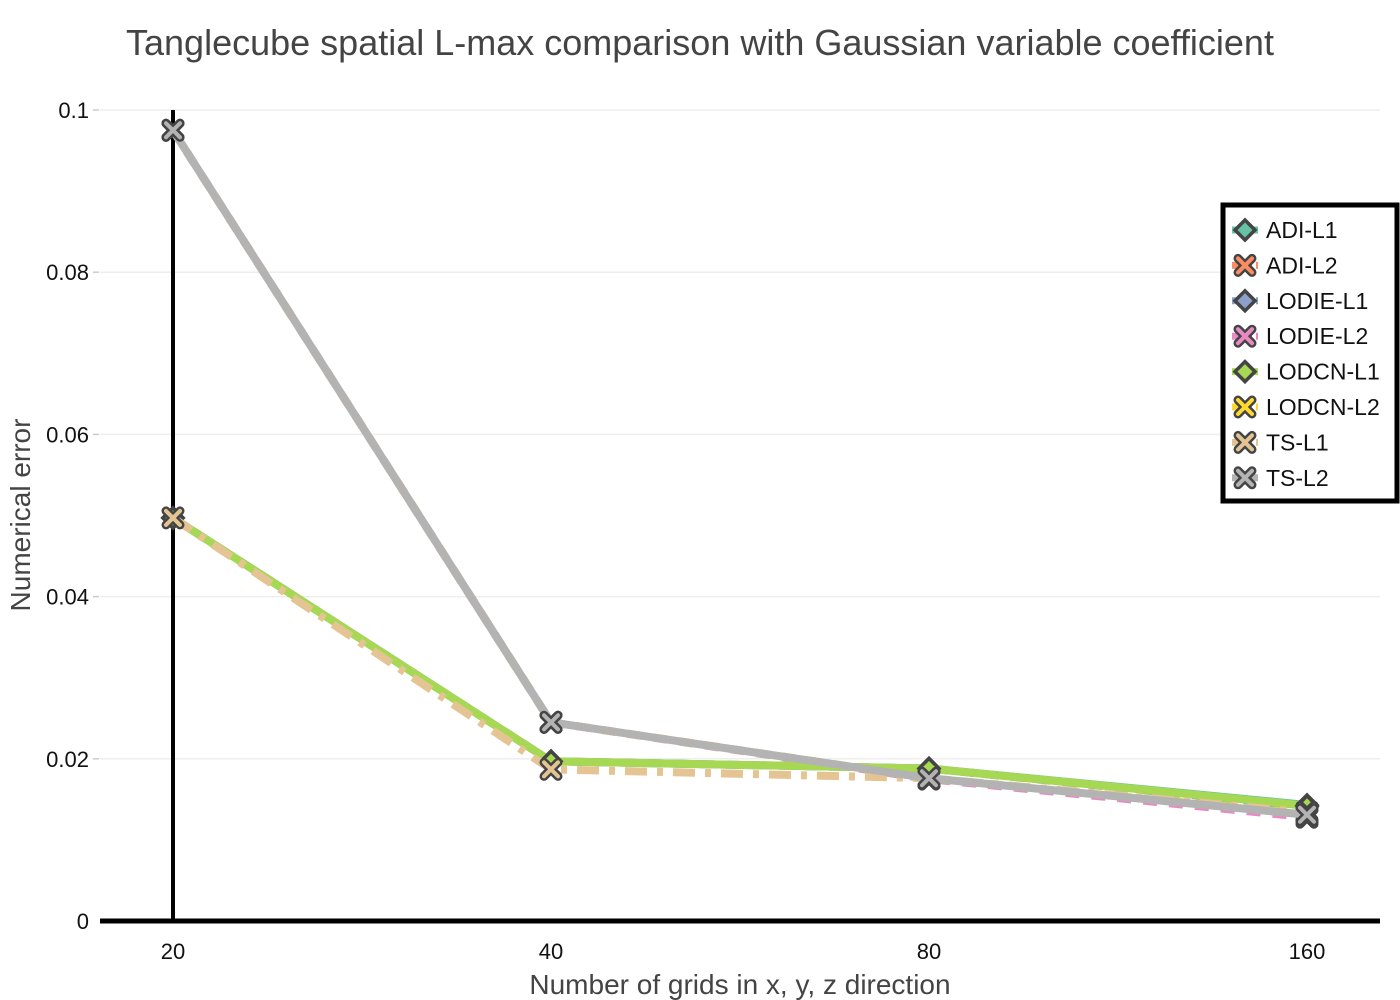  Describe the element at coordinates (1307, 951) in the screenshot. I see `x-tick-label: 160` at that location.